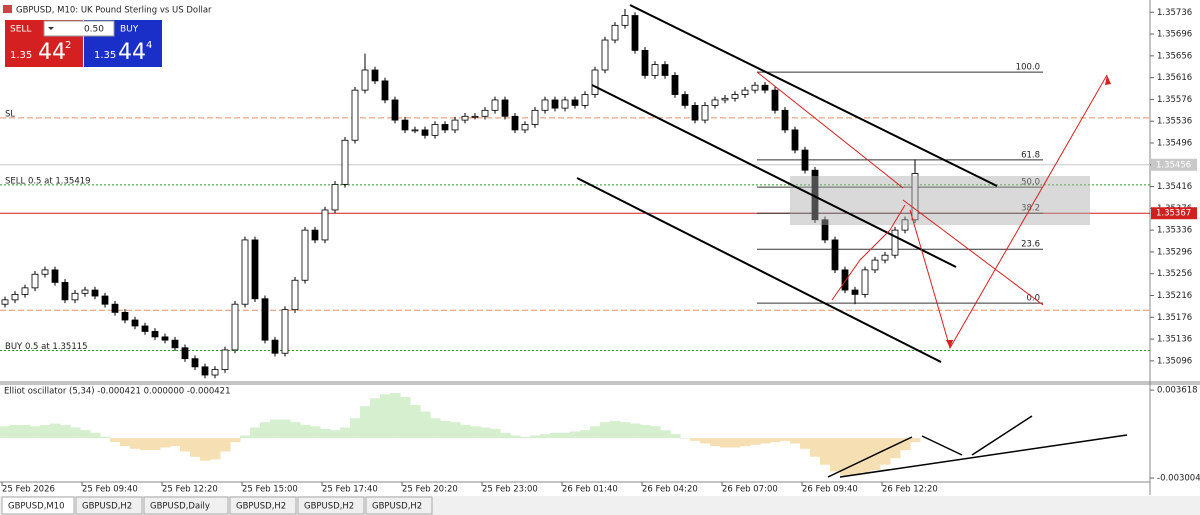 The image size is (1200, 515). Describe the element at coordinates (1174, 318) in the screenshot. I see `y-tick-label: 1.35176` at that location.